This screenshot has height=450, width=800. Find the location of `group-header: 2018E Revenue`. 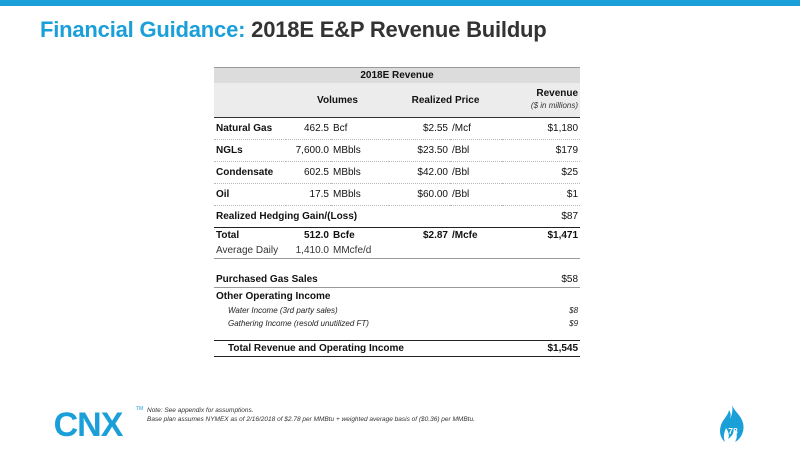

group-header: 2018E Revenue is located at coordinates (397, 75).